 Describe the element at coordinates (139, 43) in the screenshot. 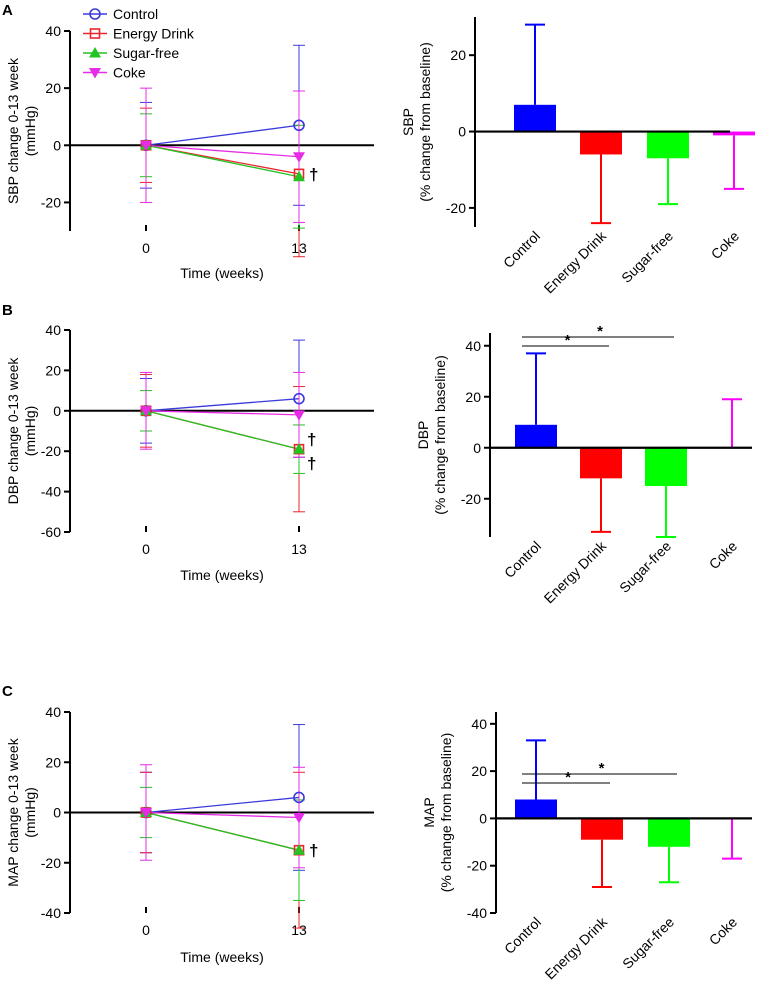

I see `legend: Control Energy Drink Sugar-free Coke` at that location.